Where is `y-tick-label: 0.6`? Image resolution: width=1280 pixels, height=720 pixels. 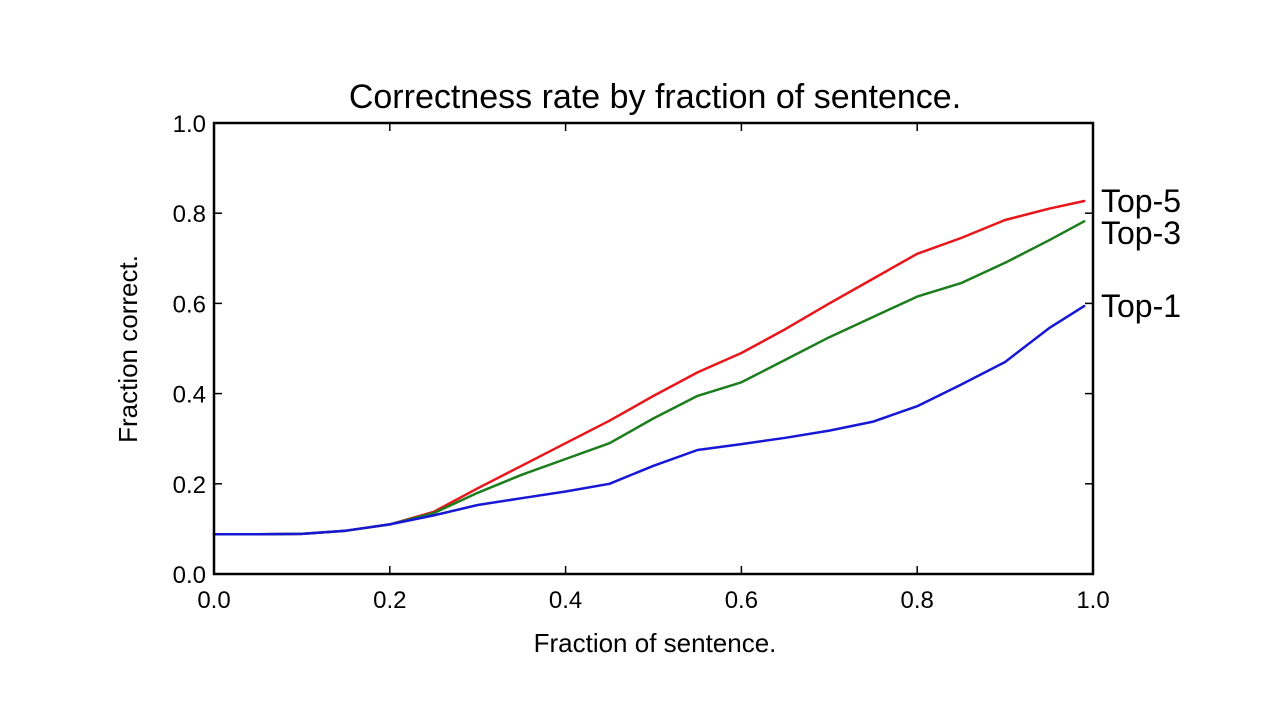
y-tick-label: 0.6 is located at coordinates (189, 304).